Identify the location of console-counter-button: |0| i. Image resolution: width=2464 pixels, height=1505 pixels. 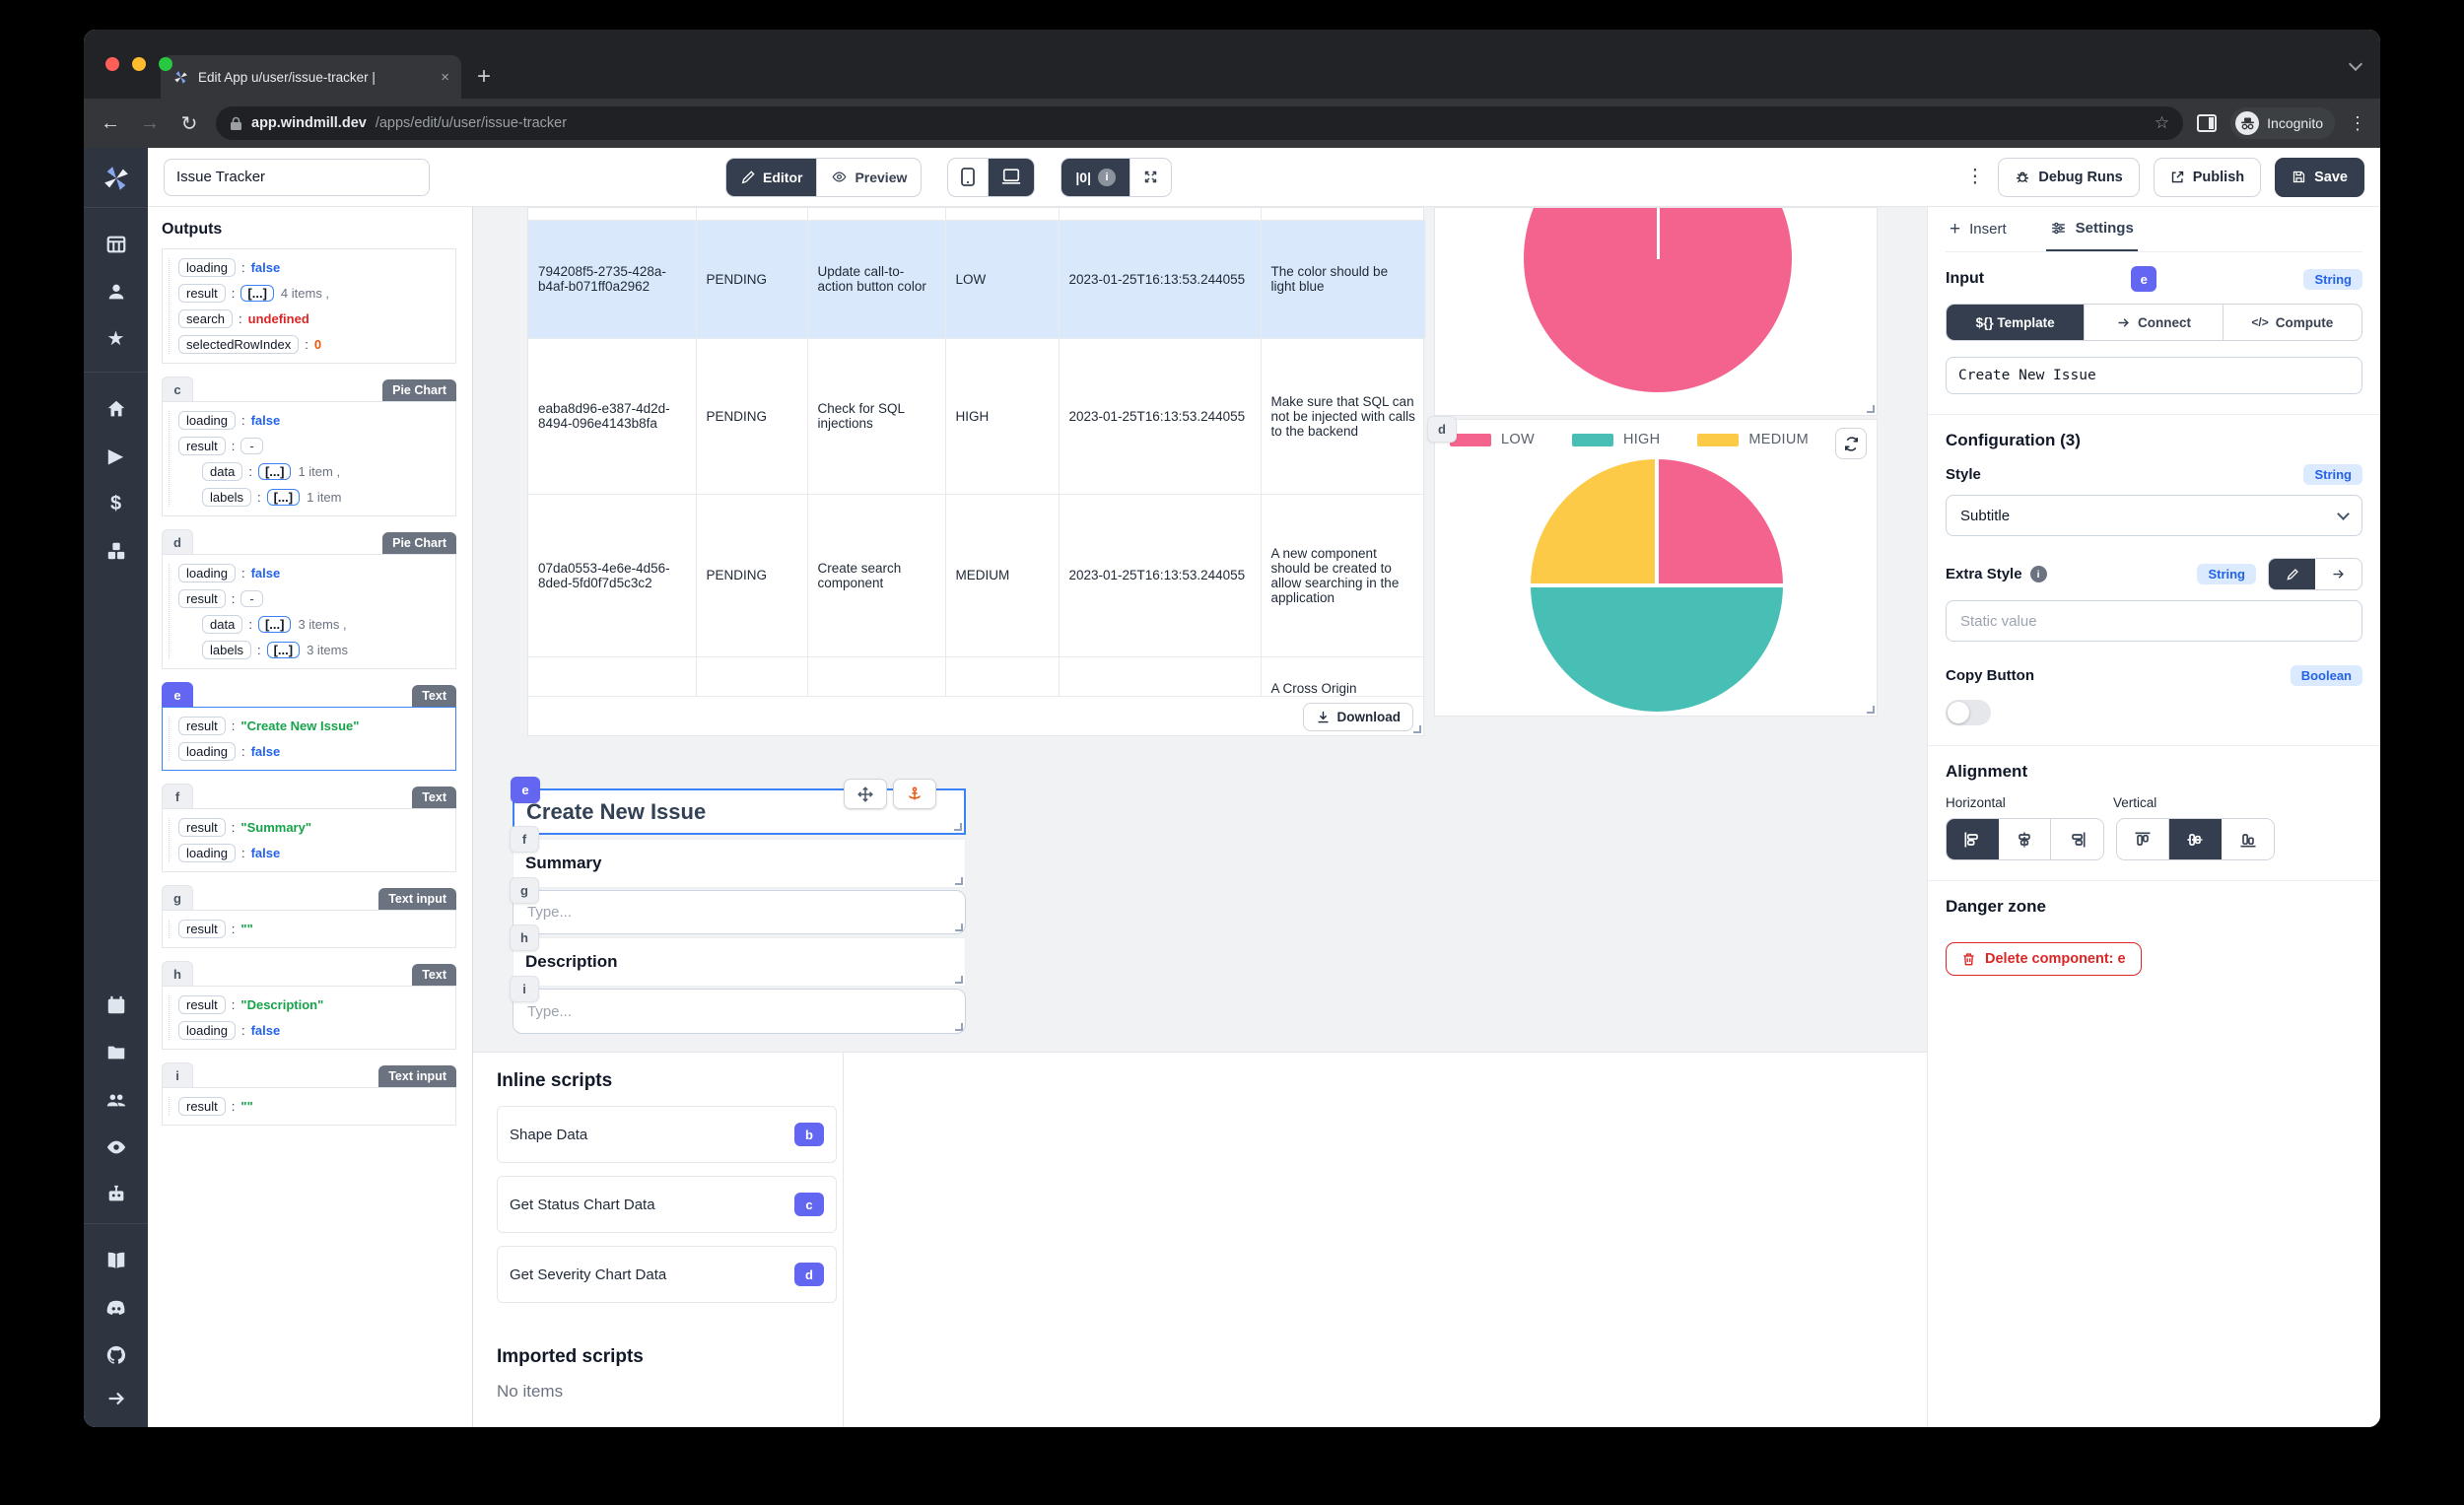
(1096, 177).